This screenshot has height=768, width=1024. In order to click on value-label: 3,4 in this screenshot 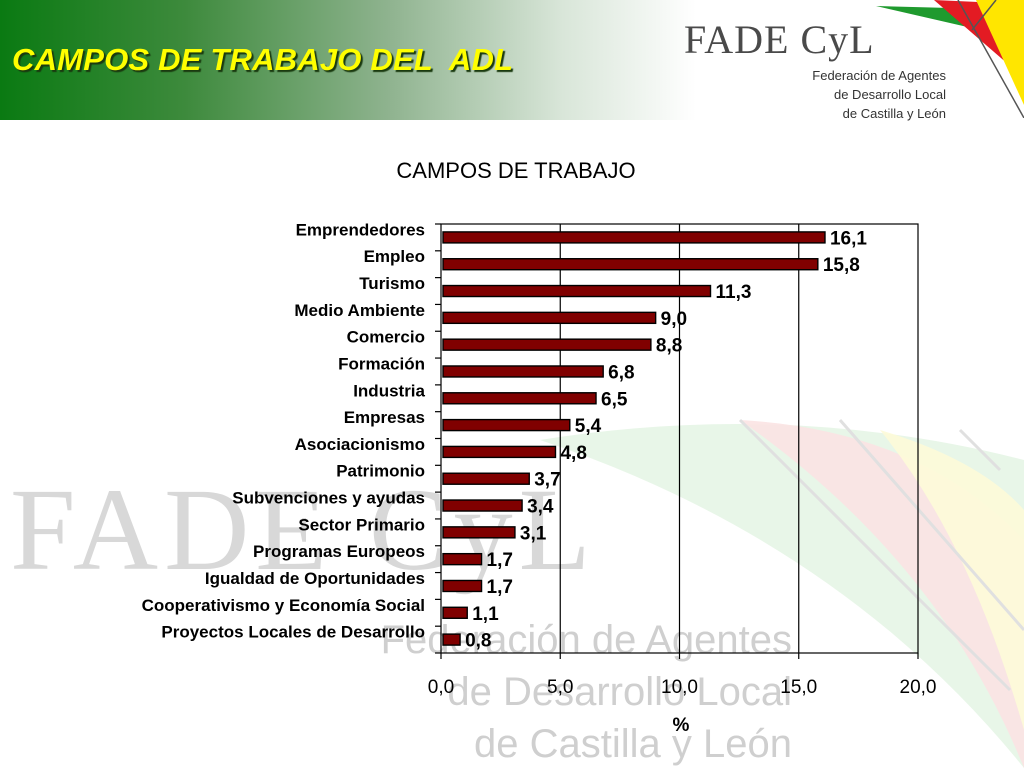, I will do `click(540, 507)`.